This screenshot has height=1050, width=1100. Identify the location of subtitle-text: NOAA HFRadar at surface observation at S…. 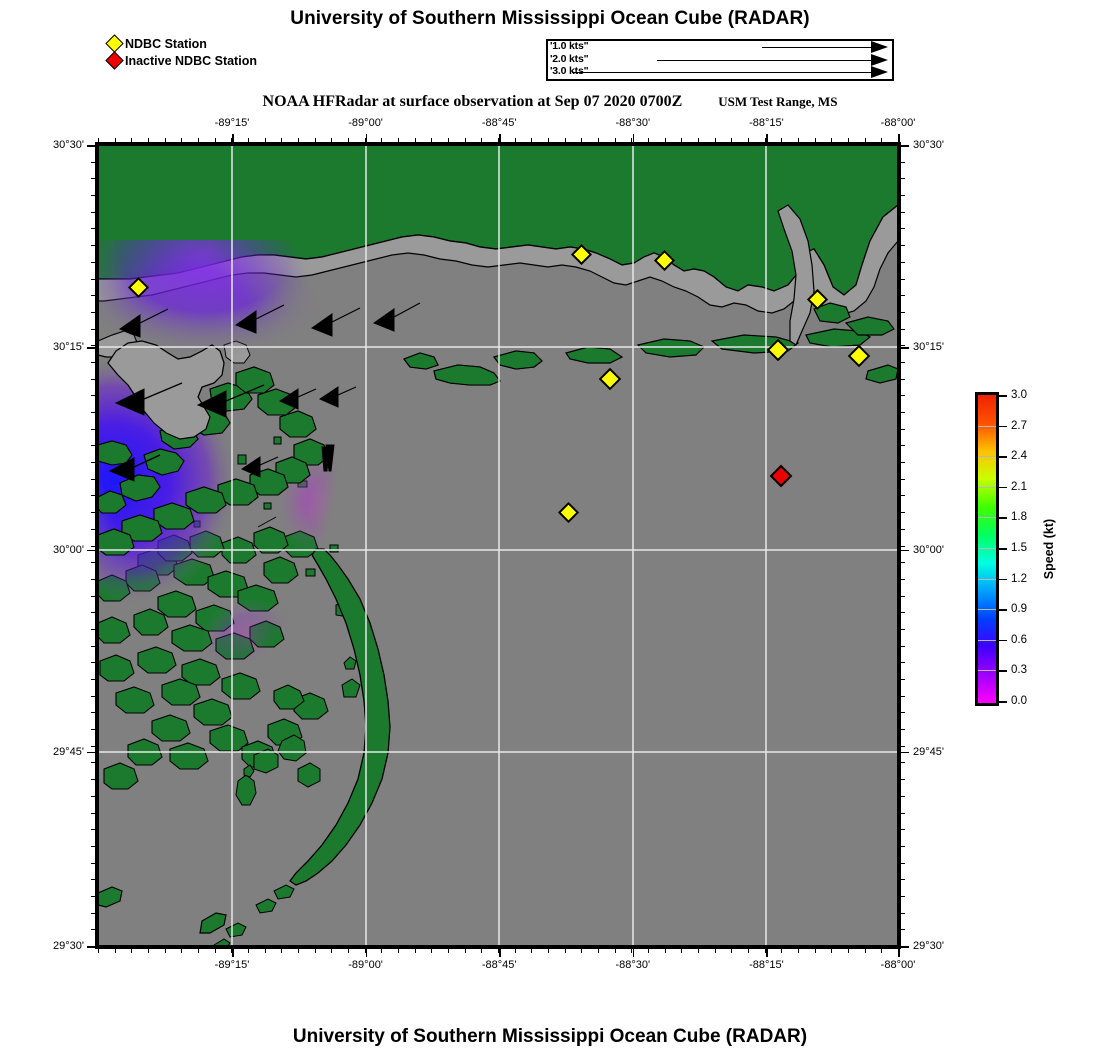
(472, 101).